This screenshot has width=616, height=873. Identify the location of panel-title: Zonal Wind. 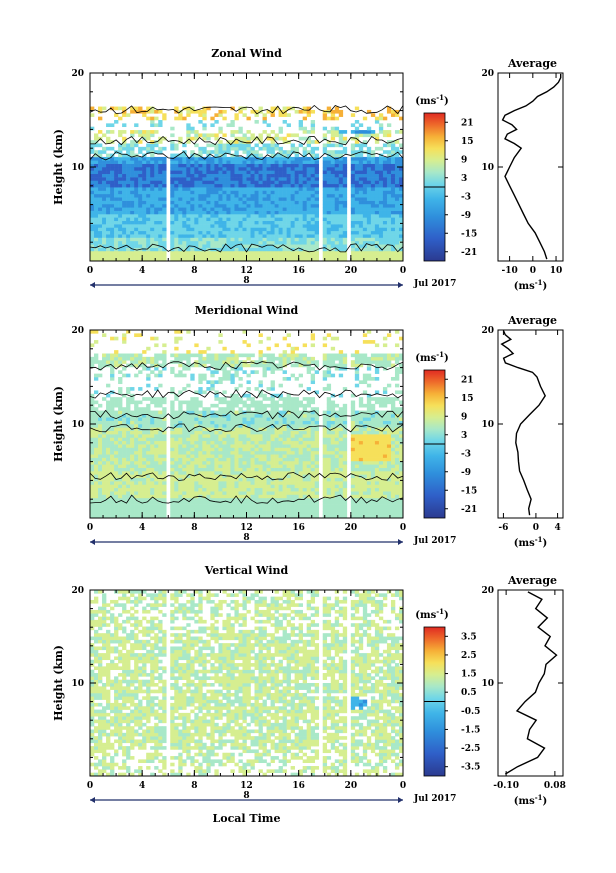
(246, 53).